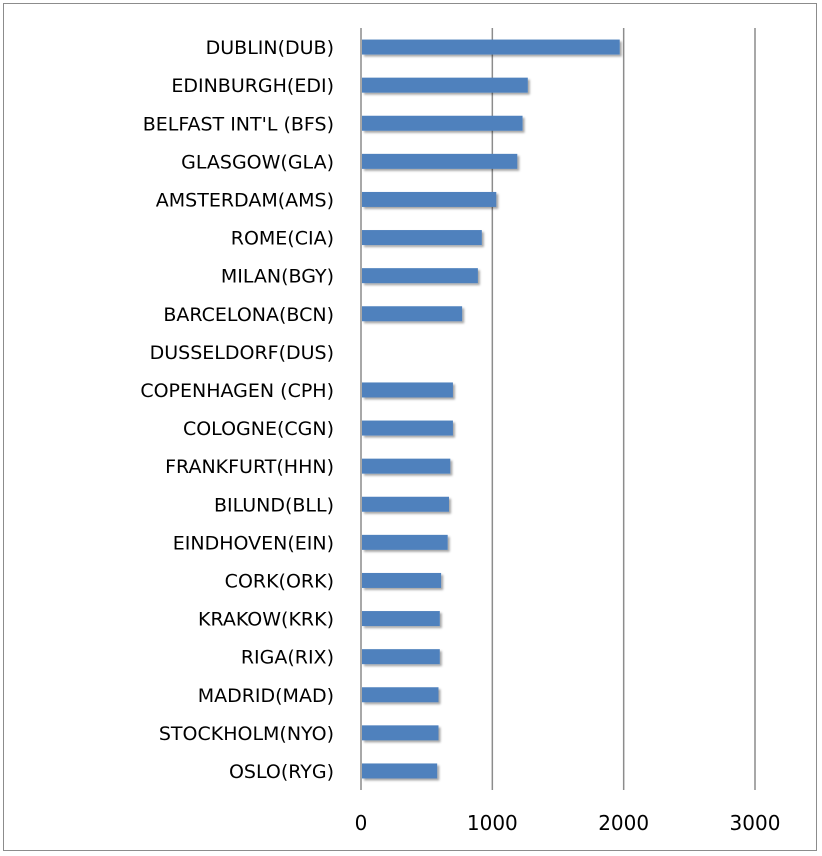 The image size is (822, 856). I want to click on category-label: KRAKOW(KRK), so click(266, 620).